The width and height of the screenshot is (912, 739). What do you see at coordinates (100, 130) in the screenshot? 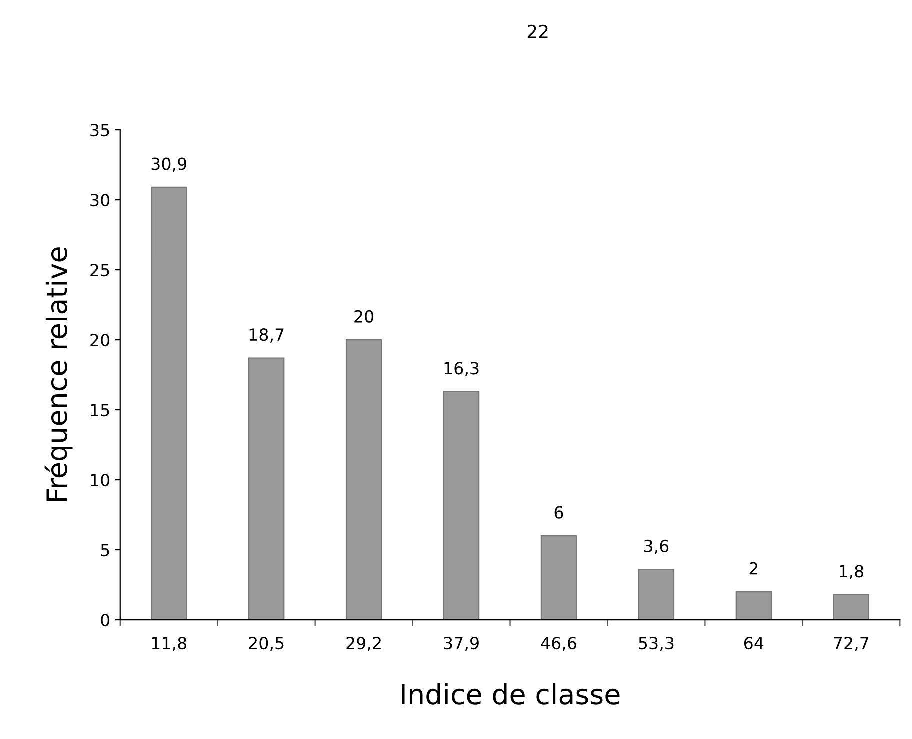
I see `y-tick-label: 35` at bounding box center [100, 130].